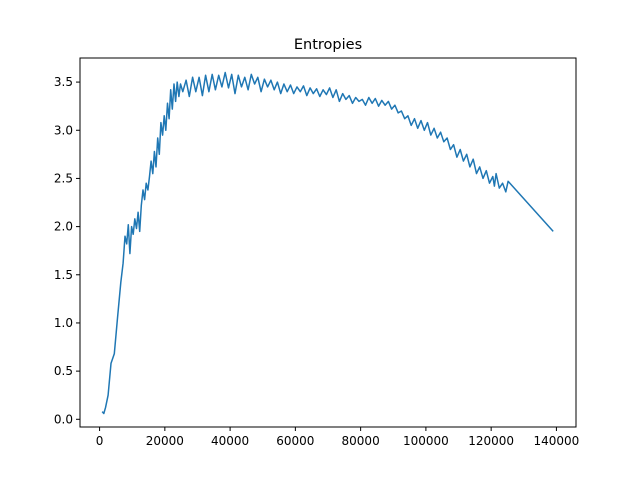 This screenshot has width=640, height=480. Describe the element at coordinates (295, 441) in the screenshot. I see `x-tick-label: 60000` at that location.